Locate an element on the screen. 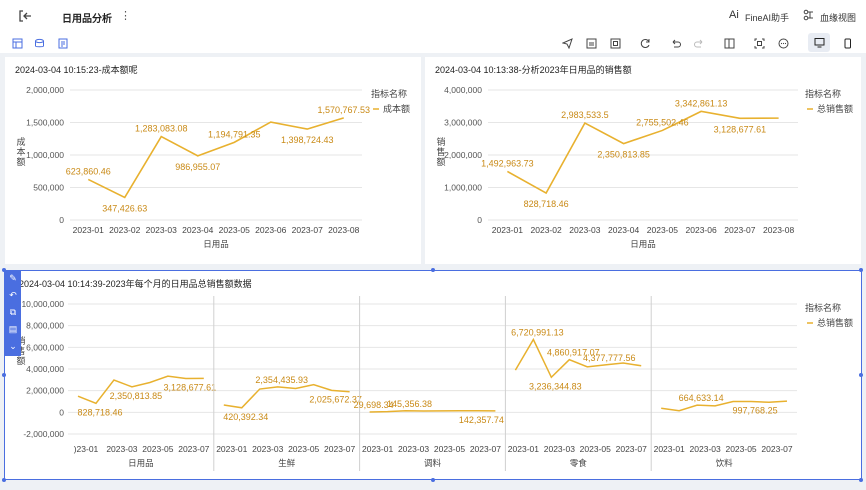 Image resolution: width=866 pixels, height=490 pixels. comment-icon: ▤ is located at coordinates (13, 329).